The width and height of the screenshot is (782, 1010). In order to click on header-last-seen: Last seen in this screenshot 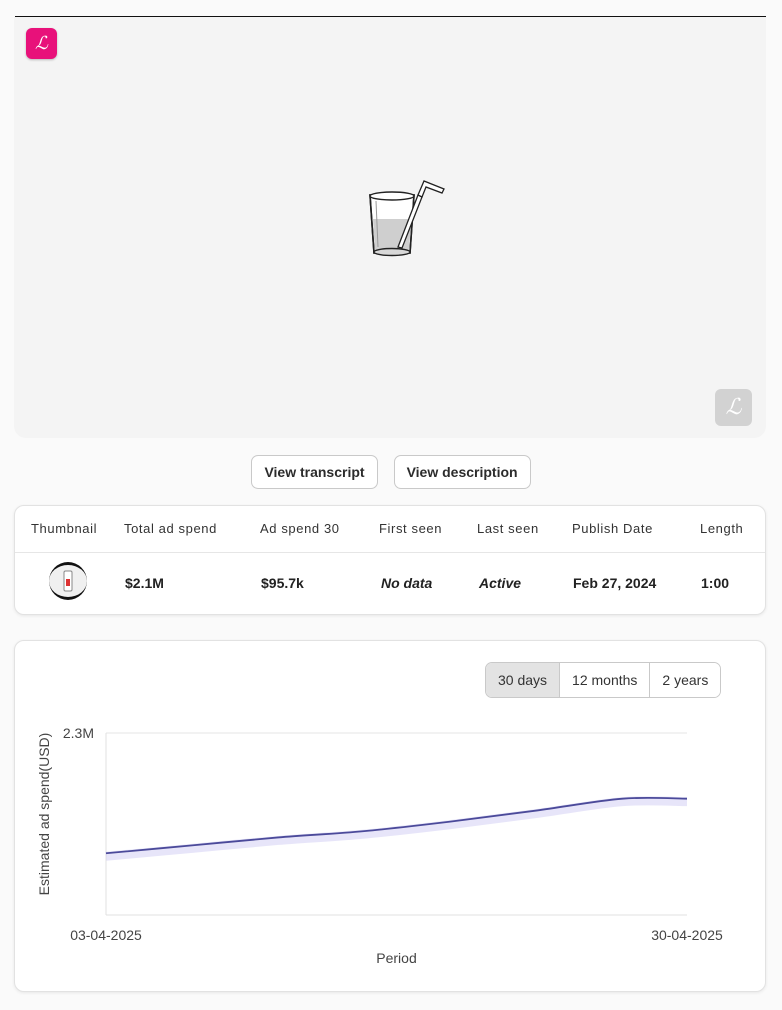, I will do `click(508, 528)`.